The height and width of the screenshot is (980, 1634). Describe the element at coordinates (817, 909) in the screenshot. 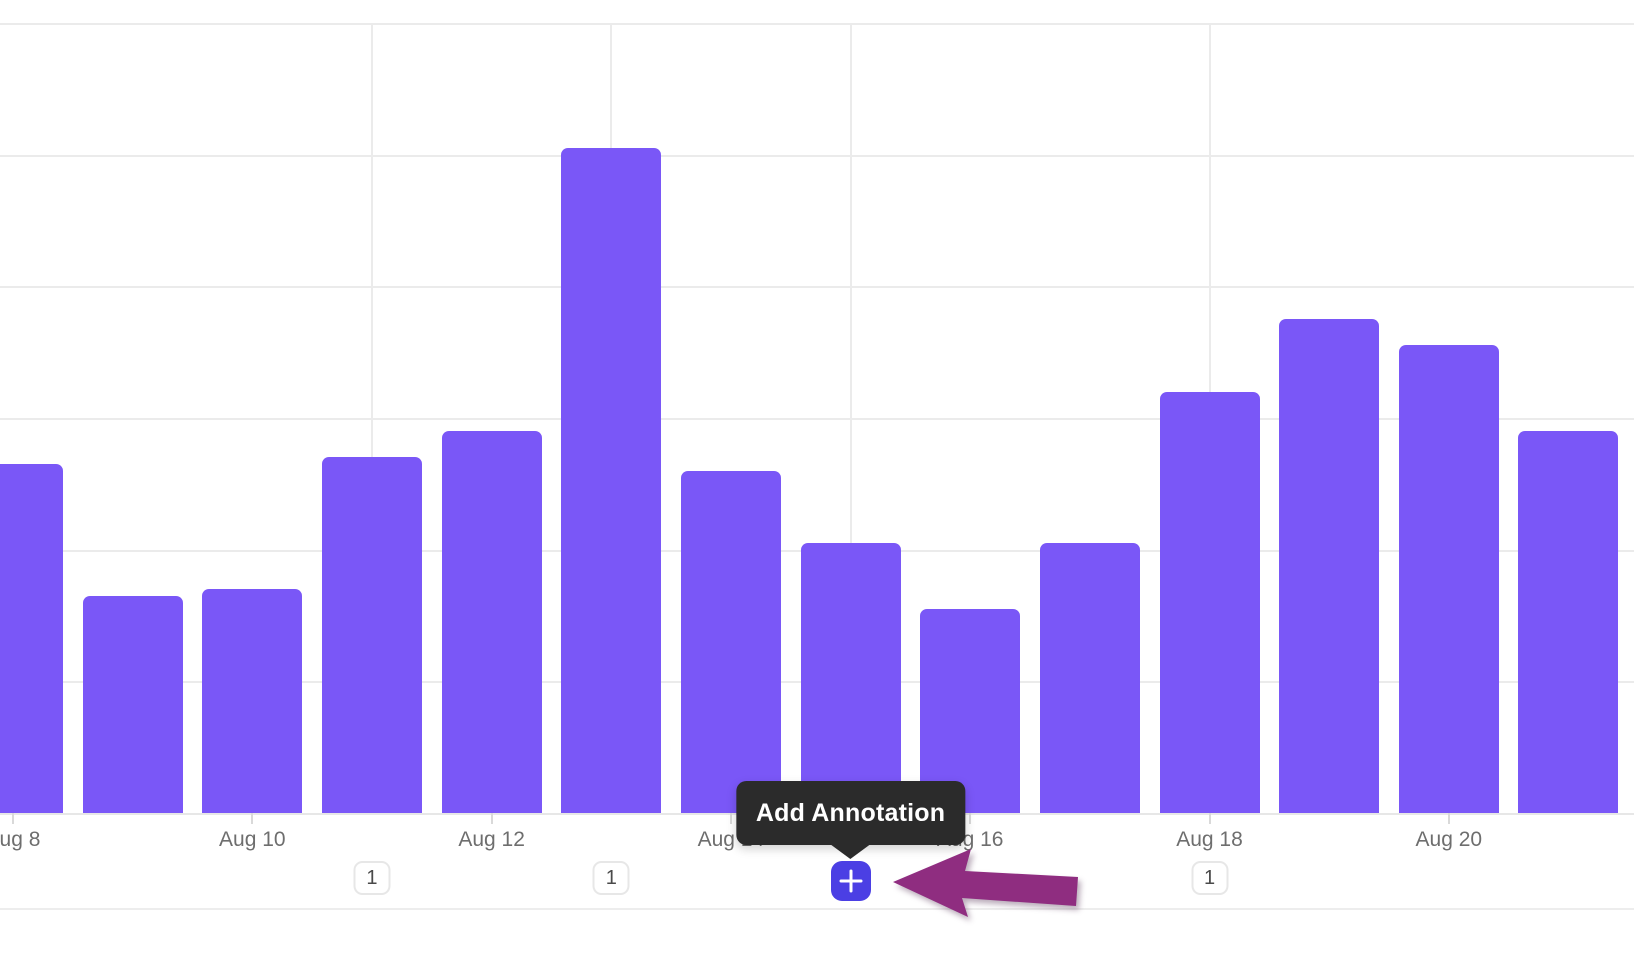

I see `bottom-separator-line` at that location.